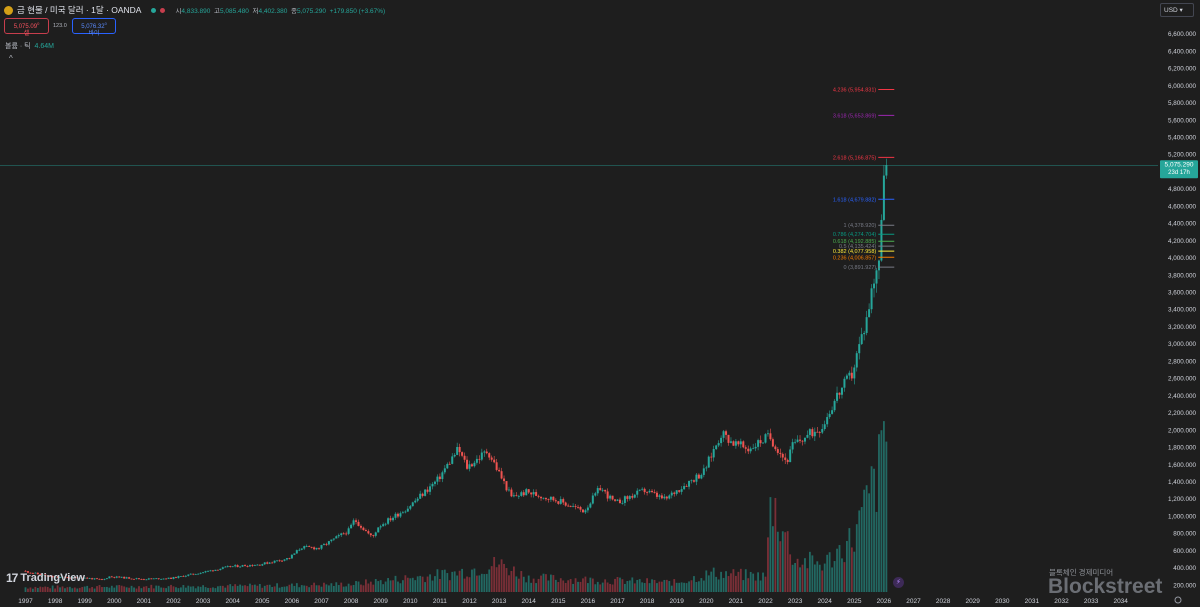 This screenshot has height=607, width=1200. I want to click on fib-level: 0.618 (4,192.885), so click(864, 242).